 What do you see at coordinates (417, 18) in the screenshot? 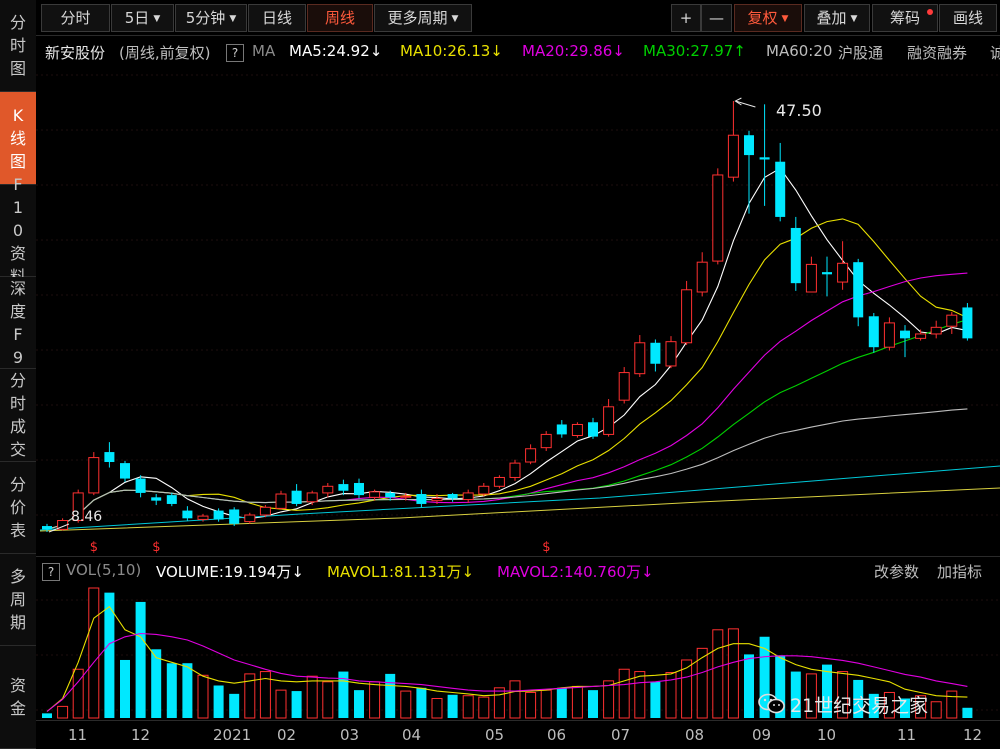
I see `tab-label: 更多周期` at bounding box center [417, 18].